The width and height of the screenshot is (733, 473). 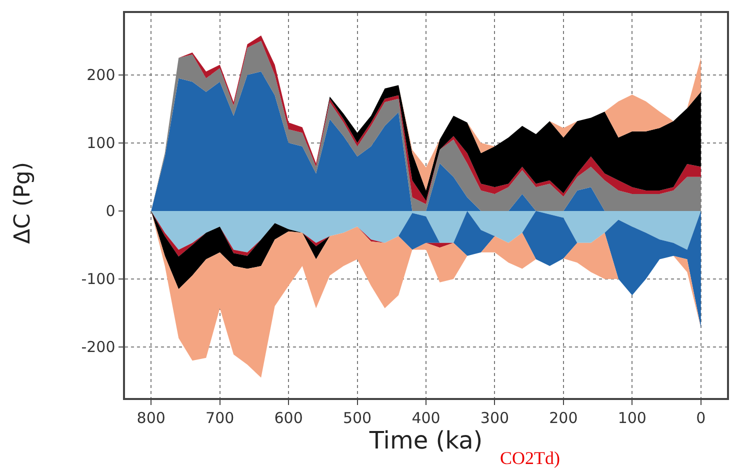 What do you see at coordinates (101, 75) in the screenshot?
I see `y-tick-label: 200` at bounding box center [101, 75].